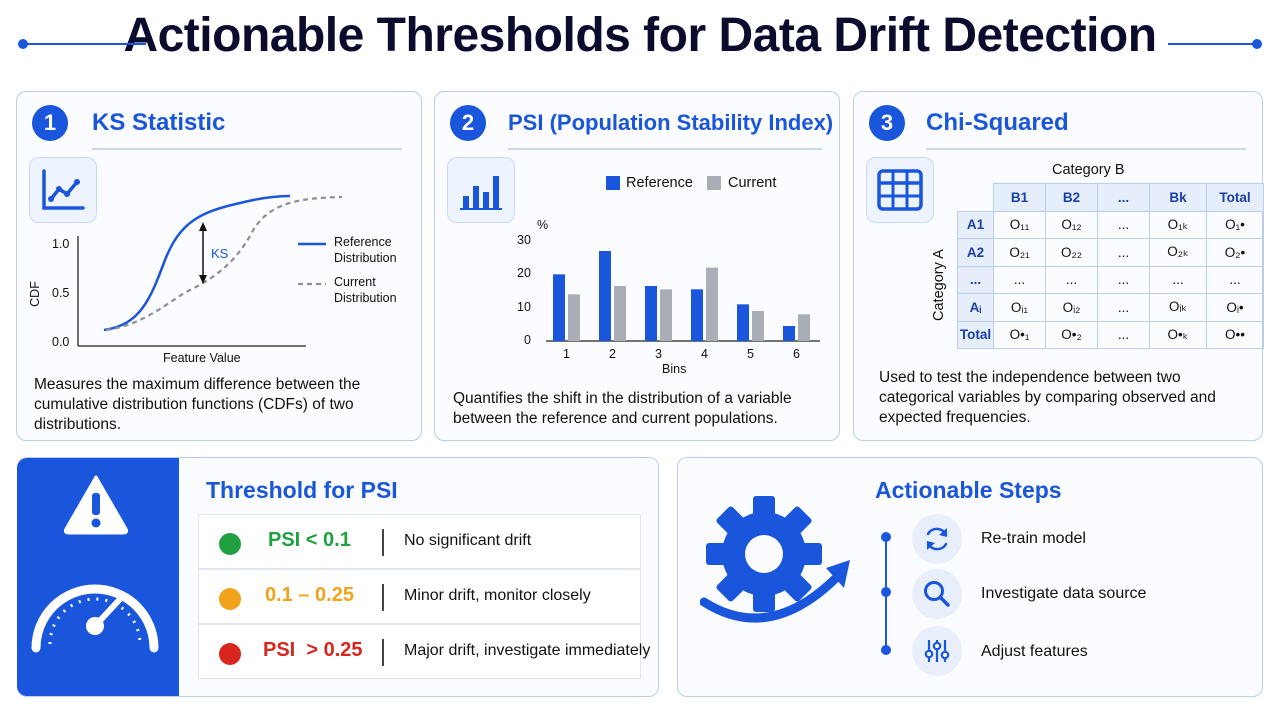  What do you see at coordinates (365, 298) in the screenshot?
I see `ks-legend-current: Distribution` at bounding box center [365, 298].